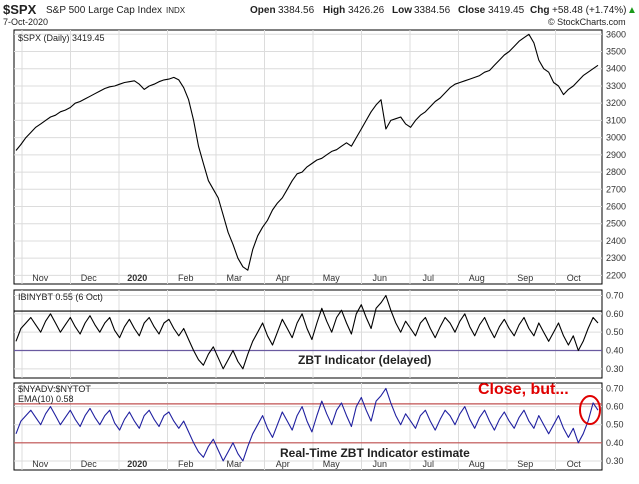  I want to click on open-value: 3384.56, so click(296, 10).